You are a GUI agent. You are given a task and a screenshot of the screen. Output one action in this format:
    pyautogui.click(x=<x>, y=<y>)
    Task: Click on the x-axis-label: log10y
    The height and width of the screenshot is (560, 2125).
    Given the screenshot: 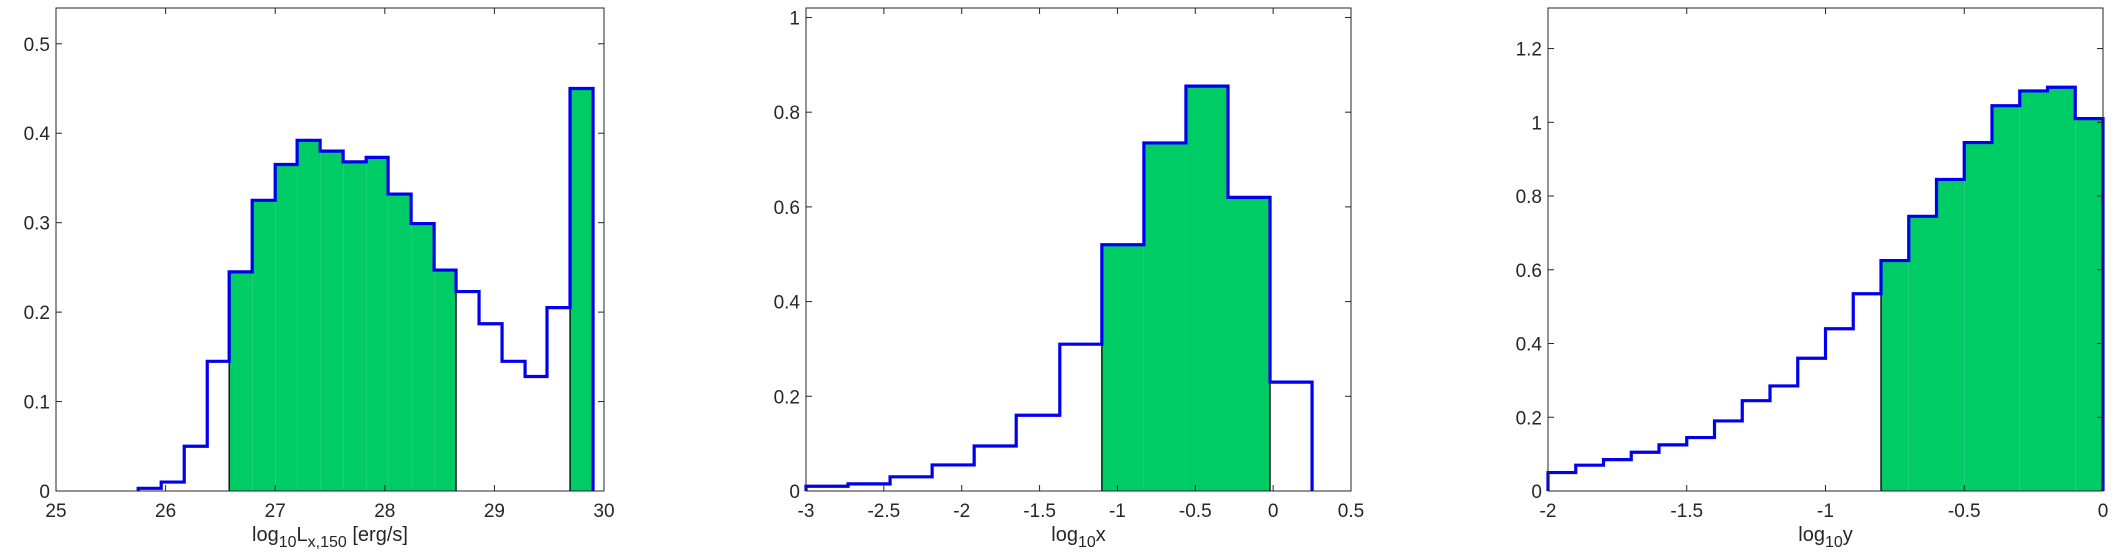 What is the action you would take?
    pyautogui.click(x=1825, y=537)
    